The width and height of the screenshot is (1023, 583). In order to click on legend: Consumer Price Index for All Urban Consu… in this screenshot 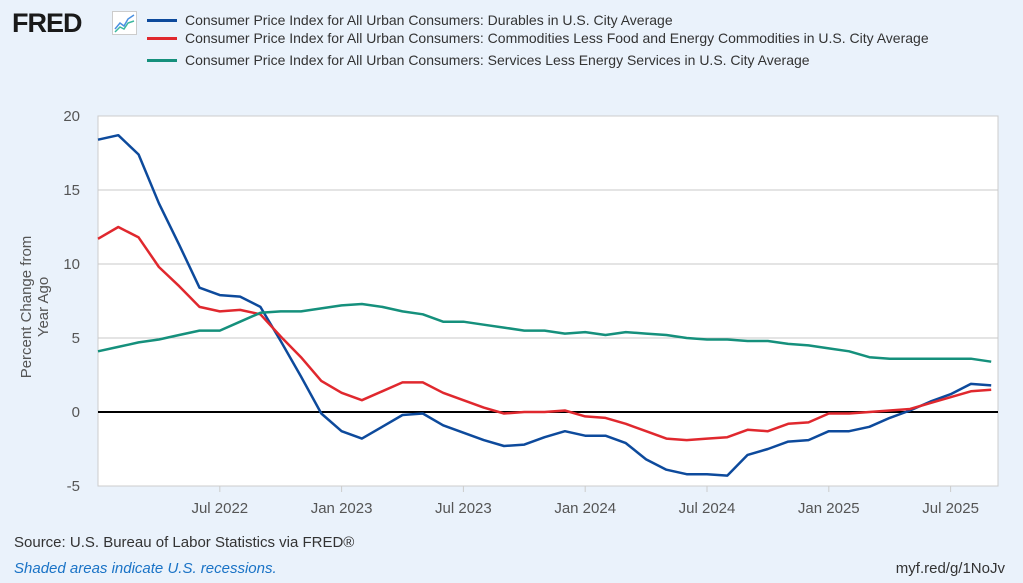, I will do `click(577, 41)`.